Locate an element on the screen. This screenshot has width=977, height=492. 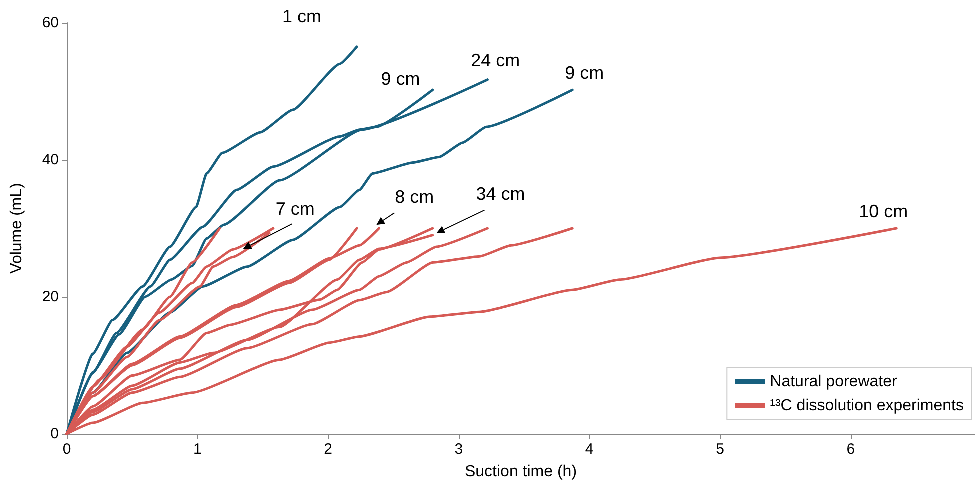
y-tick-label: 60 is located at coordinates (50, 23).